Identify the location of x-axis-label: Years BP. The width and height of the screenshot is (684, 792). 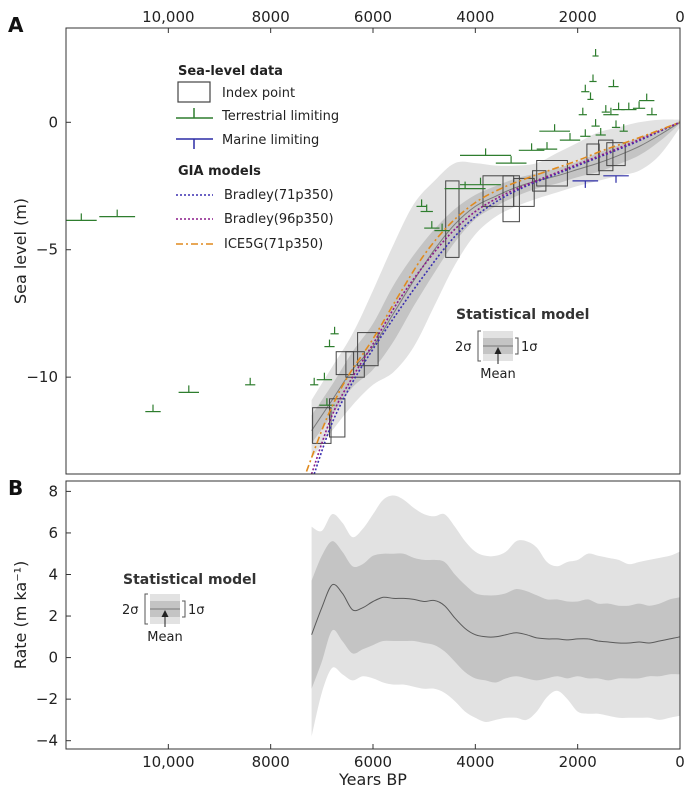
(372, 779).